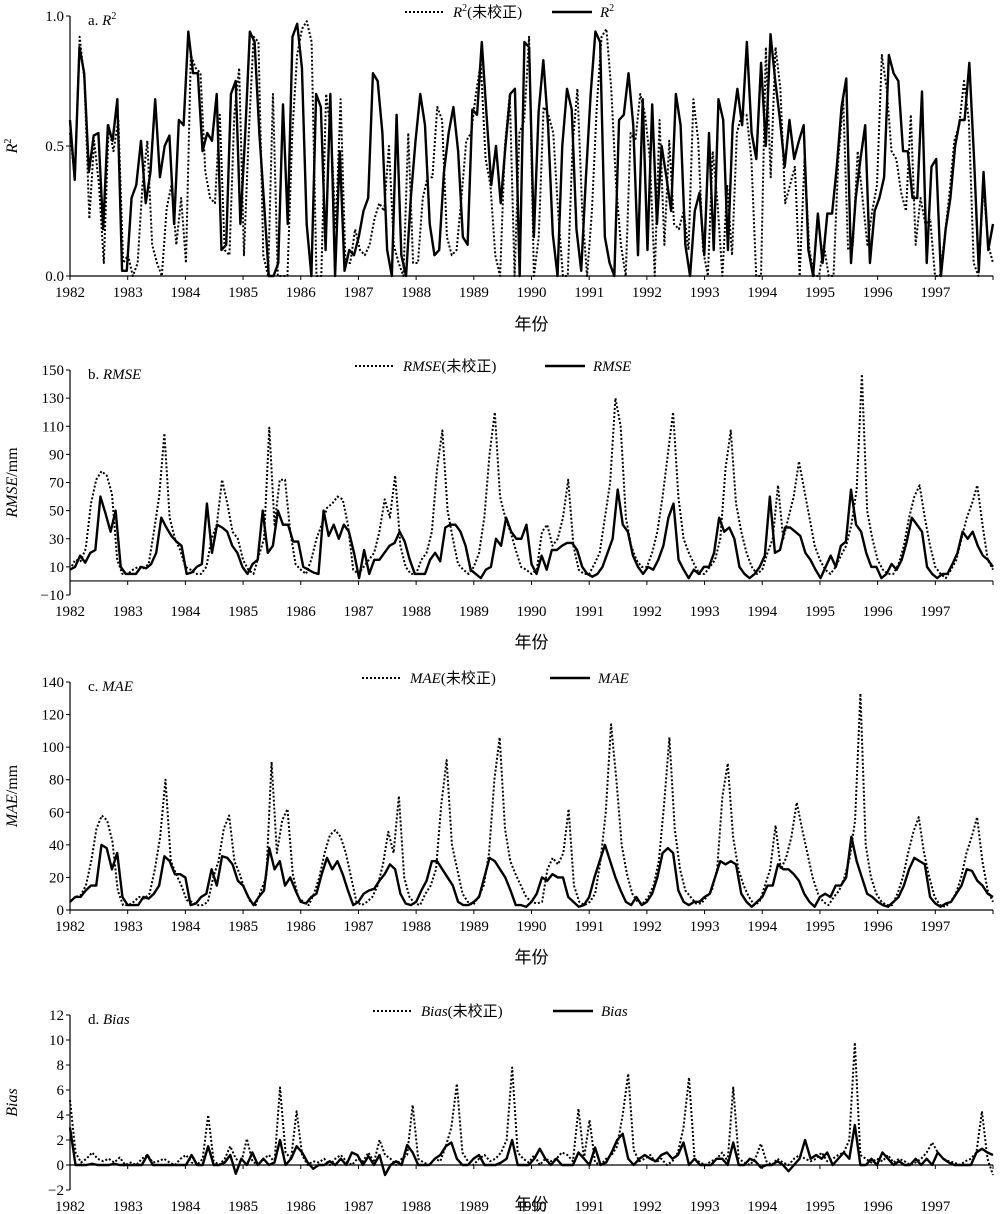 This screenshot has height=1214, width=1000. What do you see at coordinates (70, 927) in the screenshot?
I see `x-tick-label: 1982` at bounding box center [70, 927].